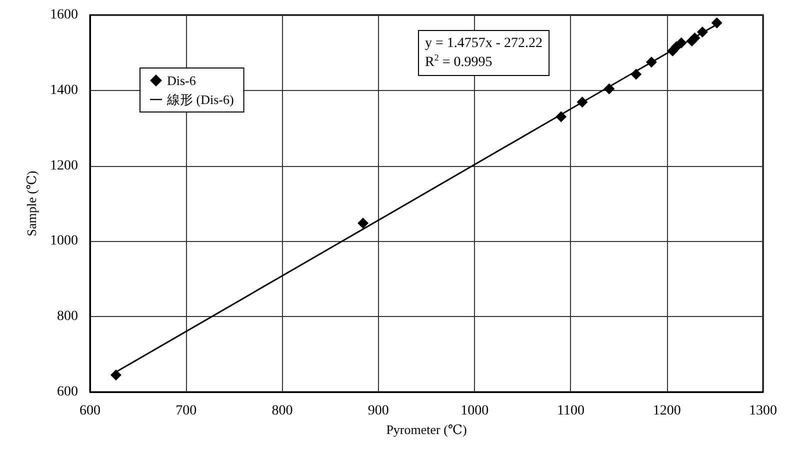 This screenshot has width=787, height=458. What do you see at coordinates (64, 15) in the screenshot?
I see `y-tick-label: 1600` at bounding box center [64, 15].